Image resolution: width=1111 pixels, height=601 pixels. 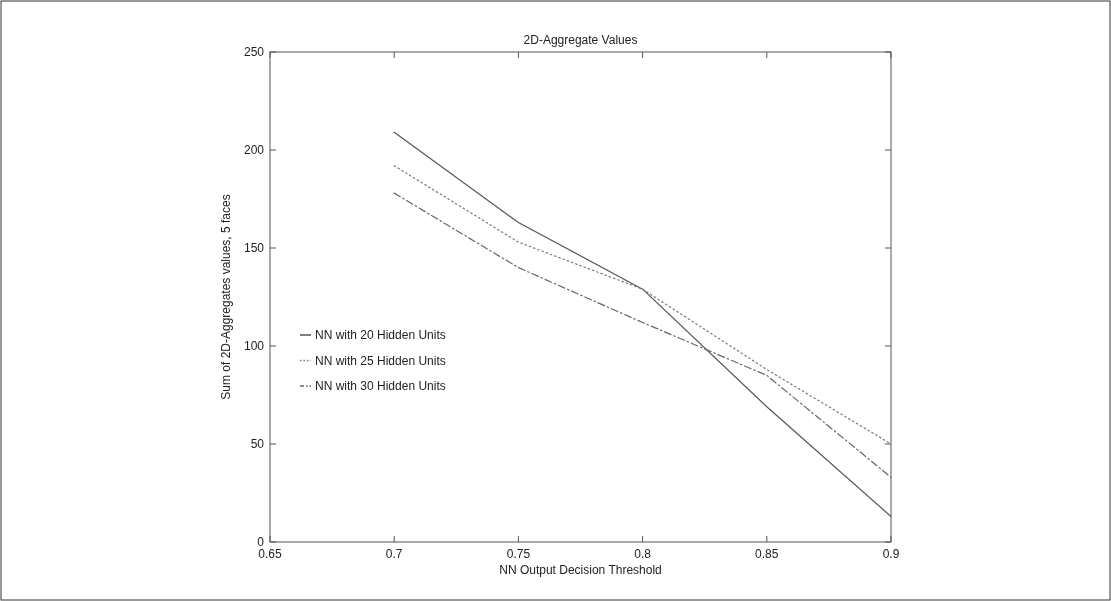 What do you see at coordinates (643, 554) in the screenshot?
I see `x-tick-label: 0.8` at bounding box center [643, 554].